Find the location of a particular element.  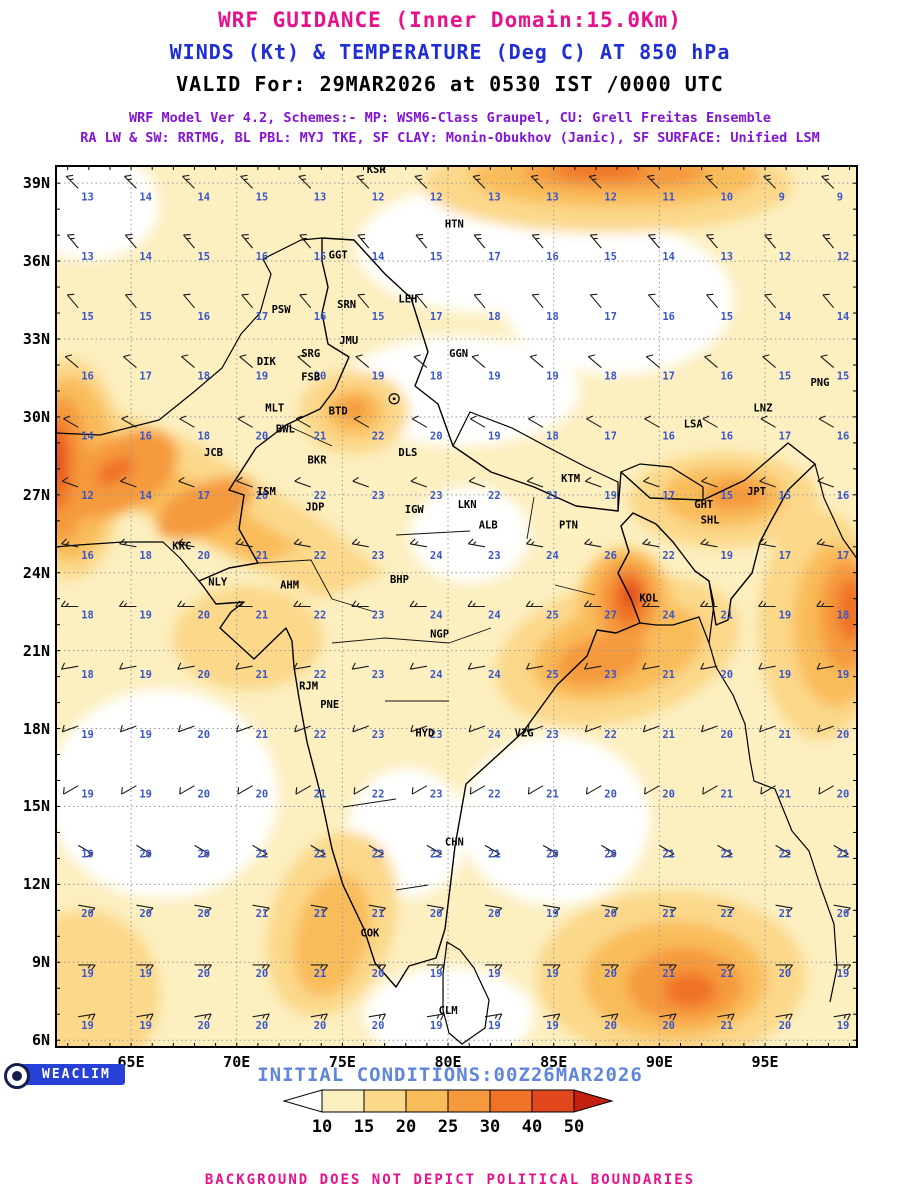

city-marker-dot is located at coordinates (394, 399).